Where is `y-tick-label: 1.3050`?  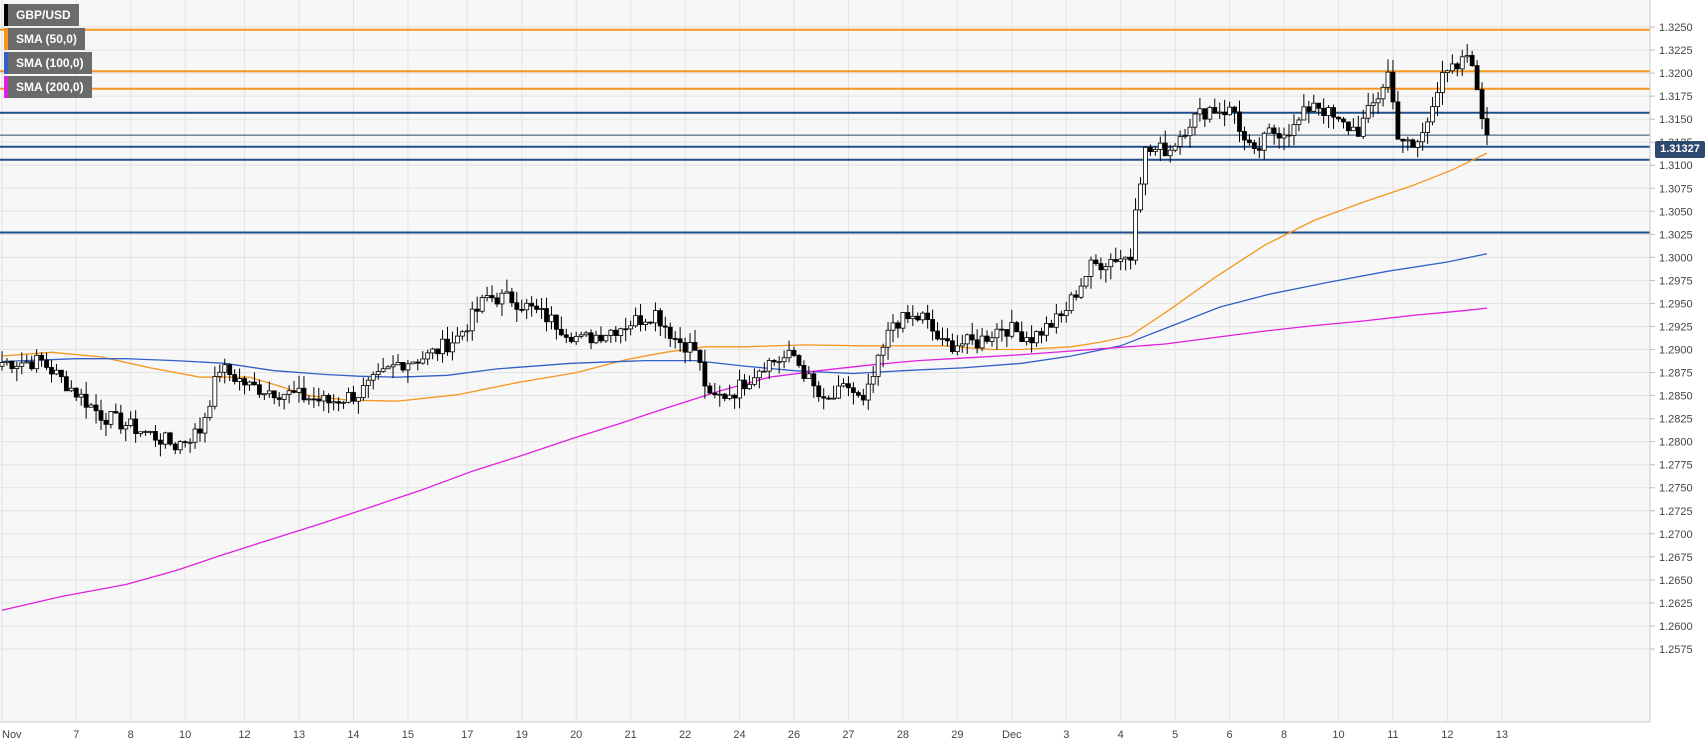 y-tick-label: 1.3050 is located at coordinates (1676, 212).